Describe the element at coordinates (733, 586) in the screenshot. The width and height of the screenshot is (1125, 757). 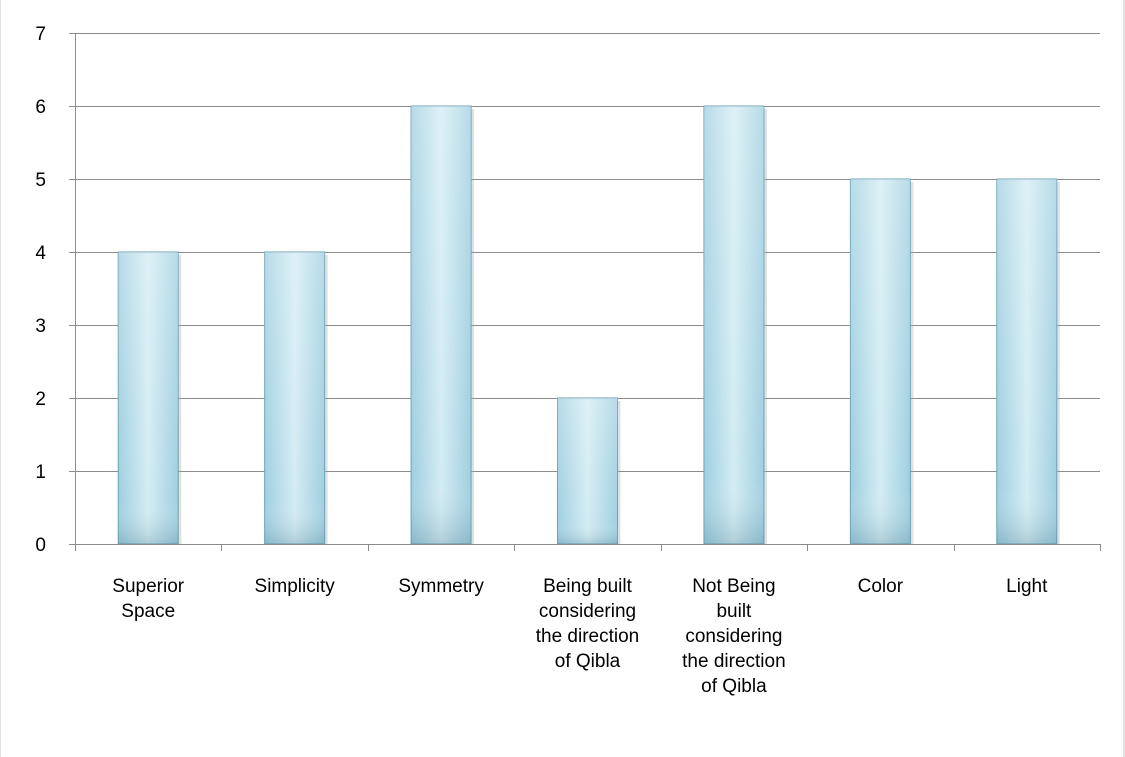
I see `x-category-label-line: Not Being` at that location.